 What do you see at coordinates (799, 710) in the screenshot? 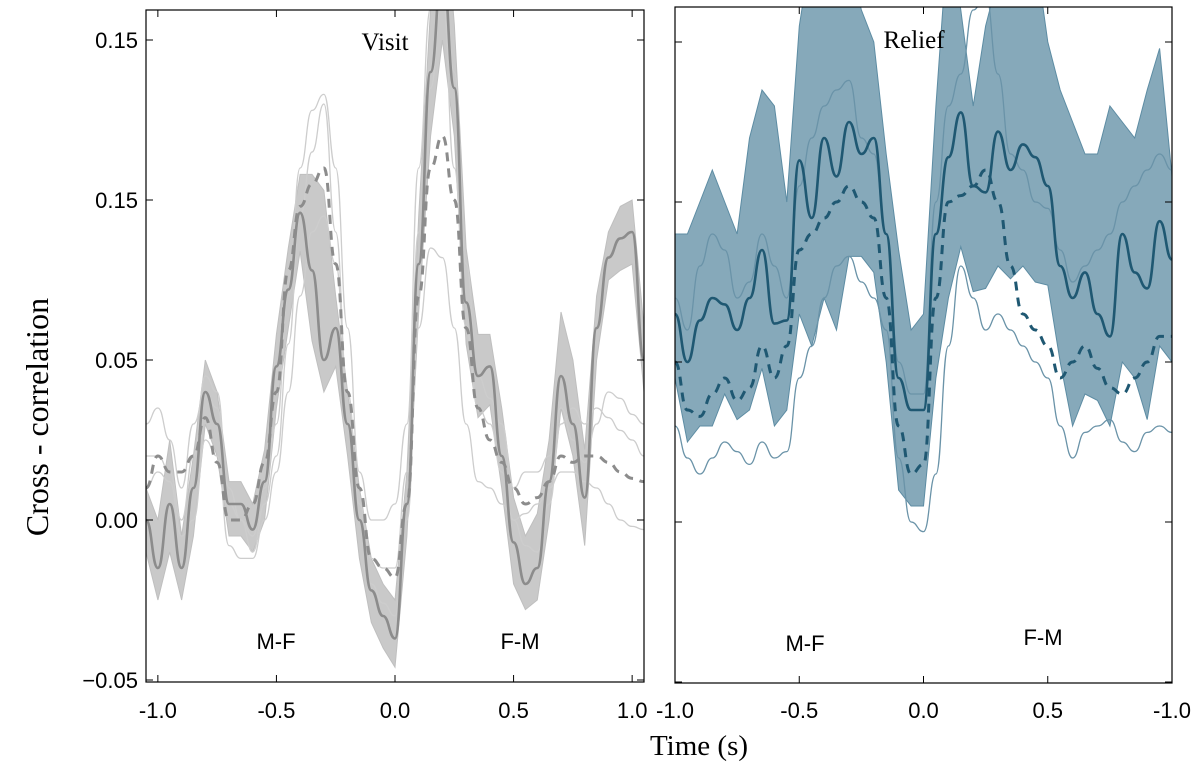
I see `relief-xtick-label-1: -0.5` at bounding box center [799, 710].